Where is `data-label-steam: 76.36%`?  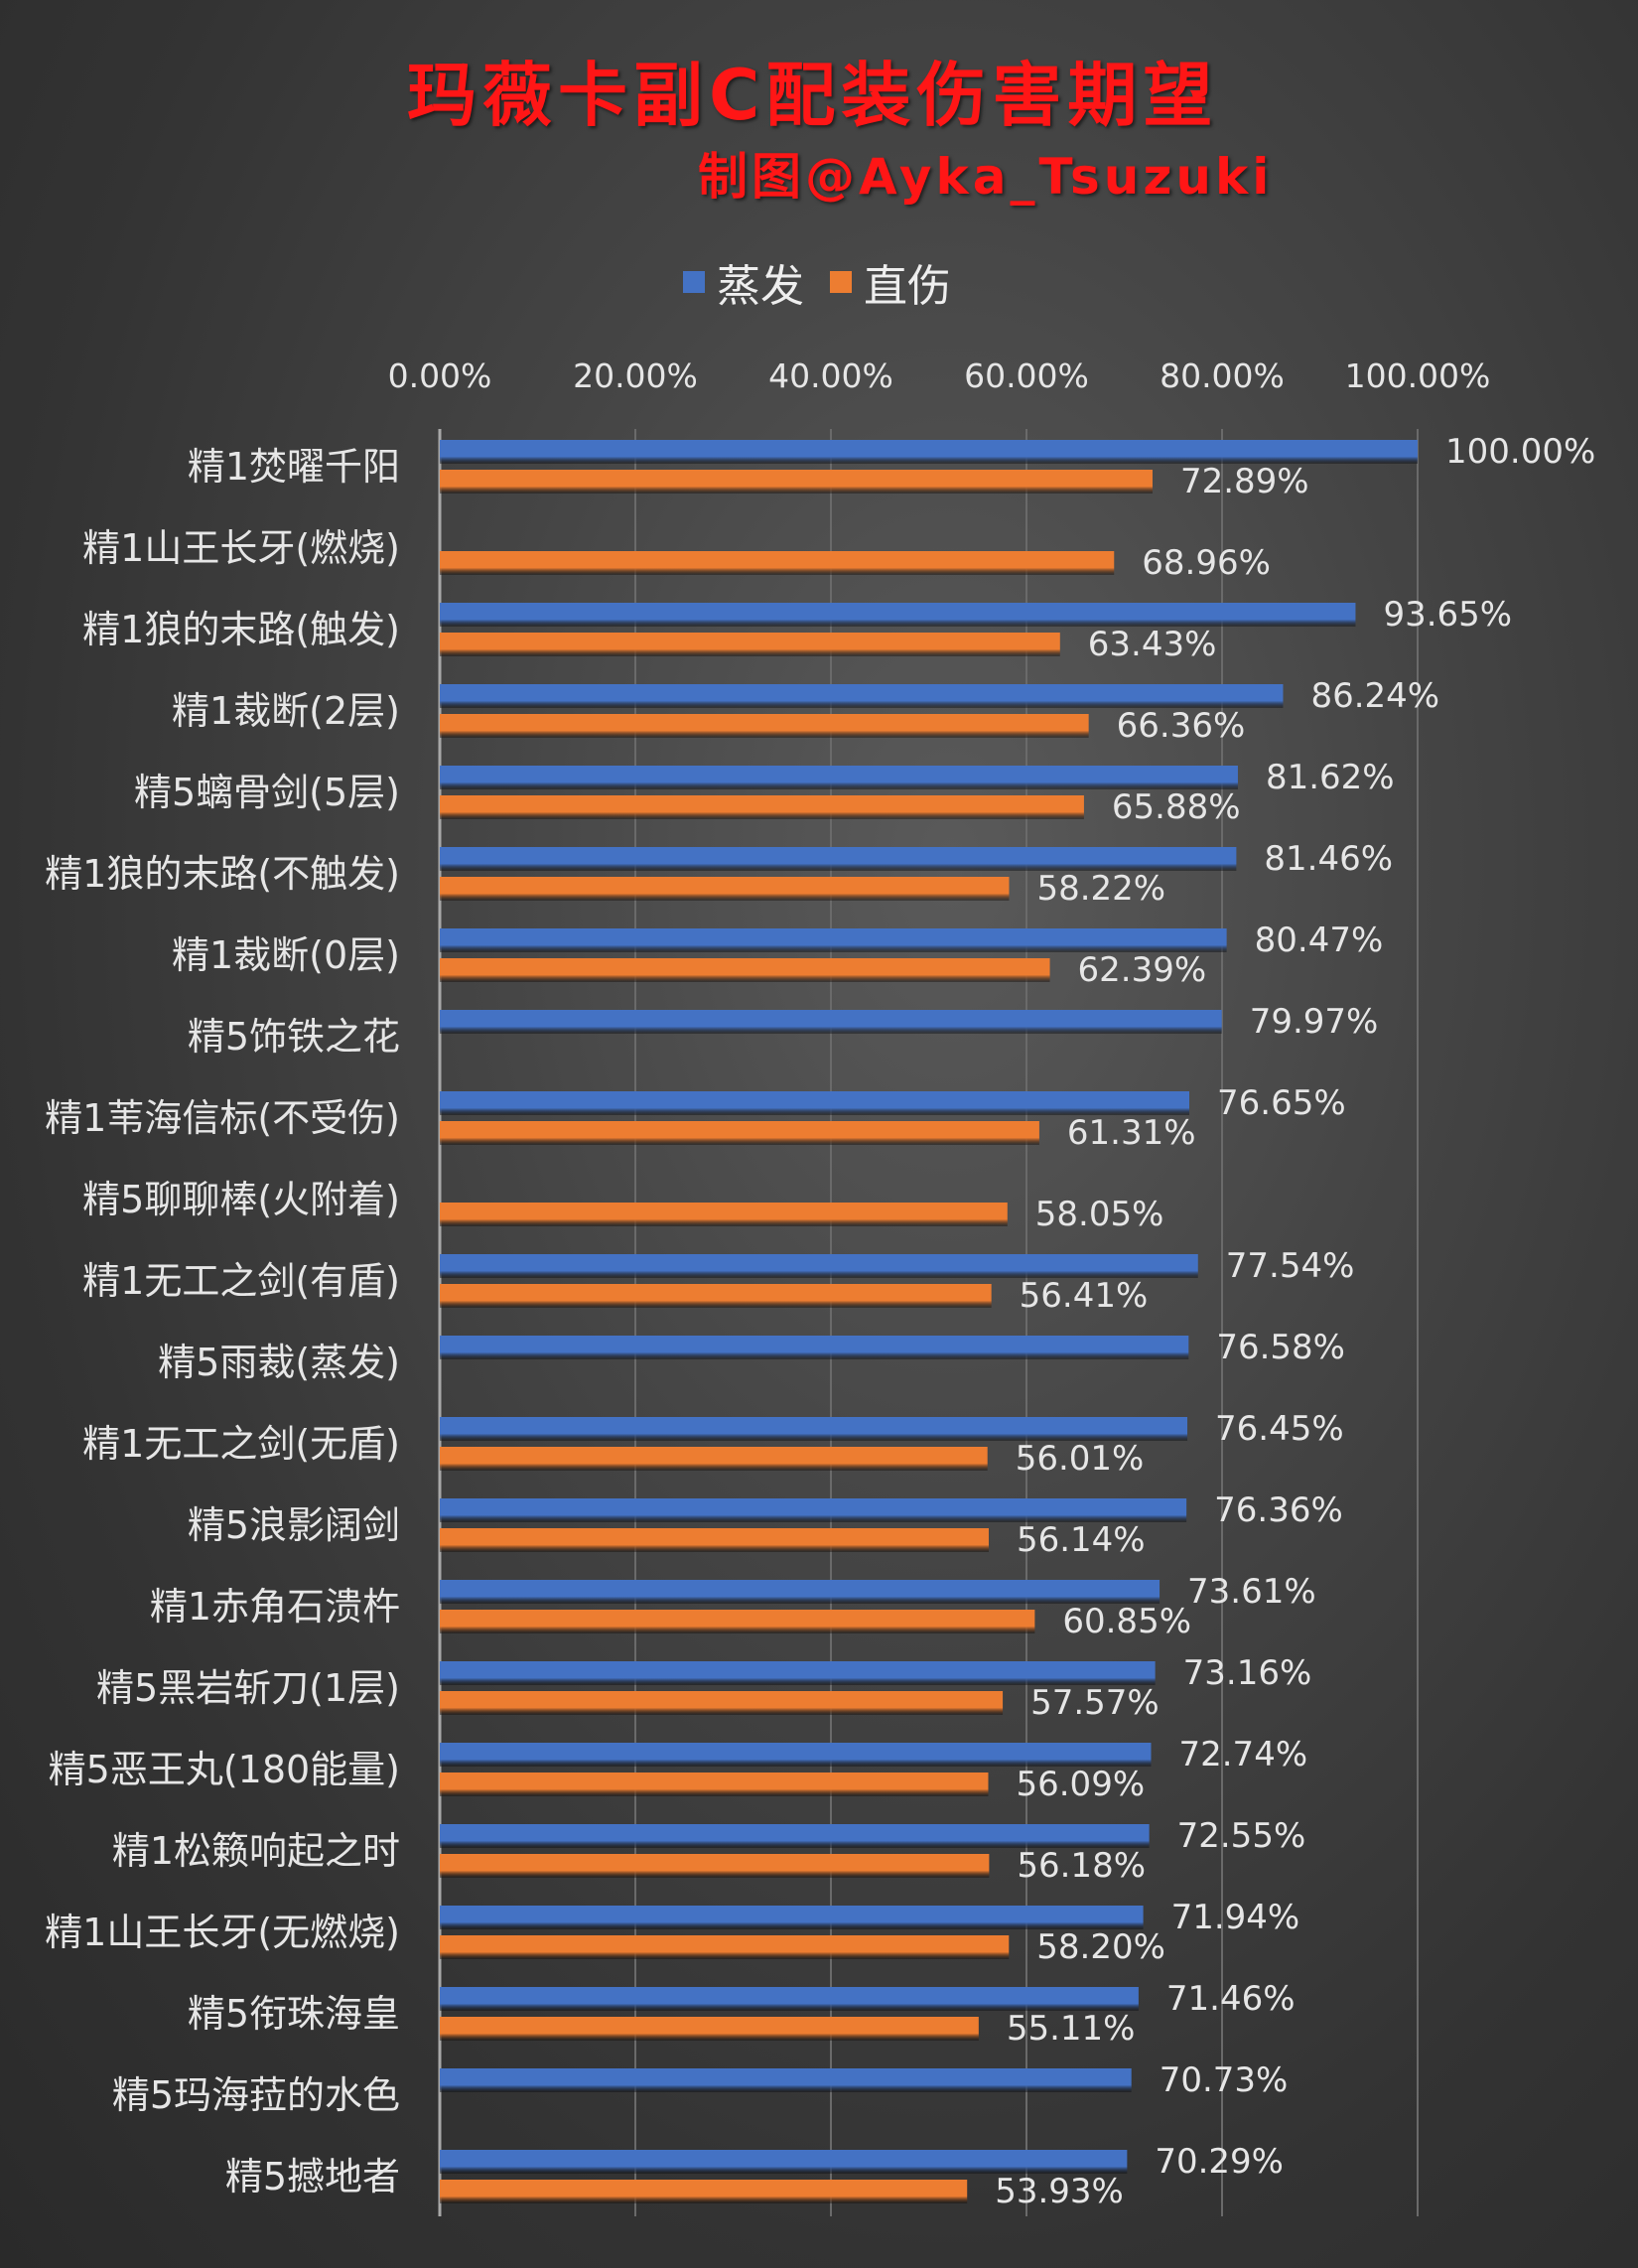
data-label-steam: 76.36% is located at coordinates (1278, 1510).